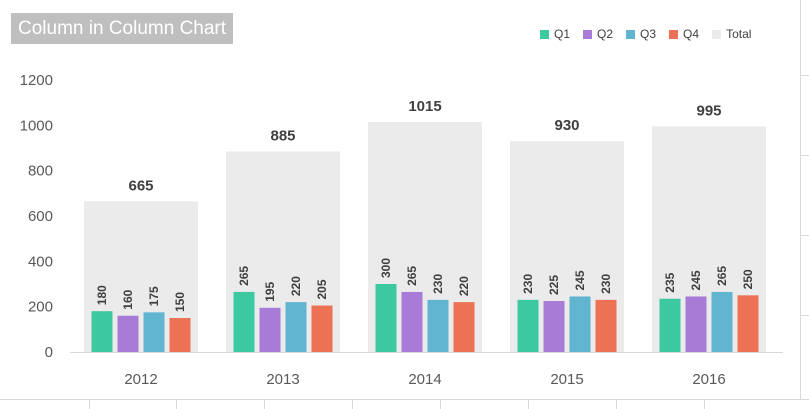 The height and width of the screenshot is (409, 809). What do you see at coordinates (282, 379) in the screenshot?
I see `x-tick-label: 2013` at bounding box center [282, 379].